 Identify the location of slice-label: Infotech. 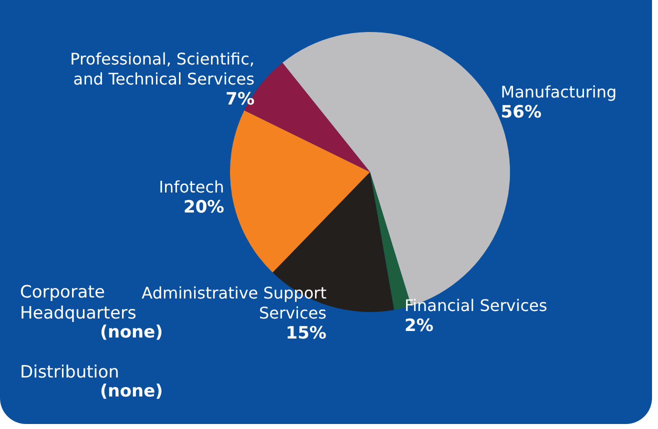
(191, 186).